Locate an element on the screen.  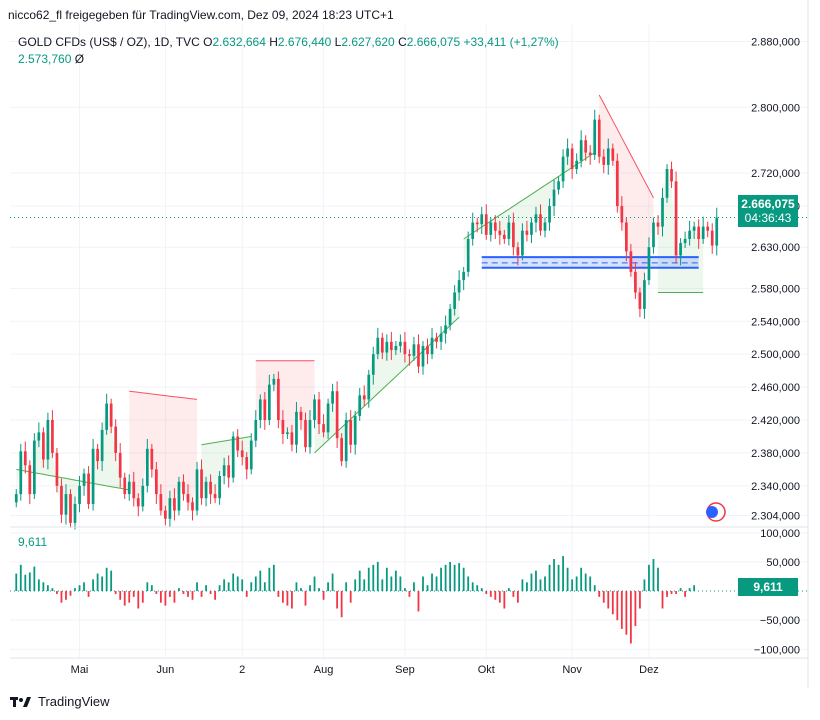
tradingview-brand: TradingView is located at coordinates (60, 701).